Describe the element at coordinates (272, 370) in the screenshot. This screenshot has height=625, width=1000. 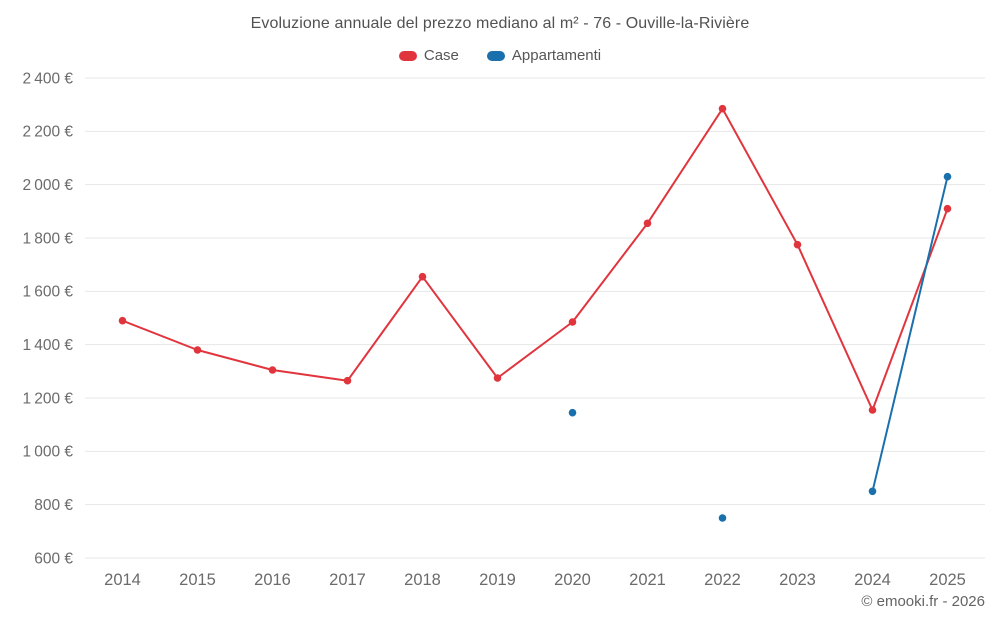
I see `case-point-2016` at that location.